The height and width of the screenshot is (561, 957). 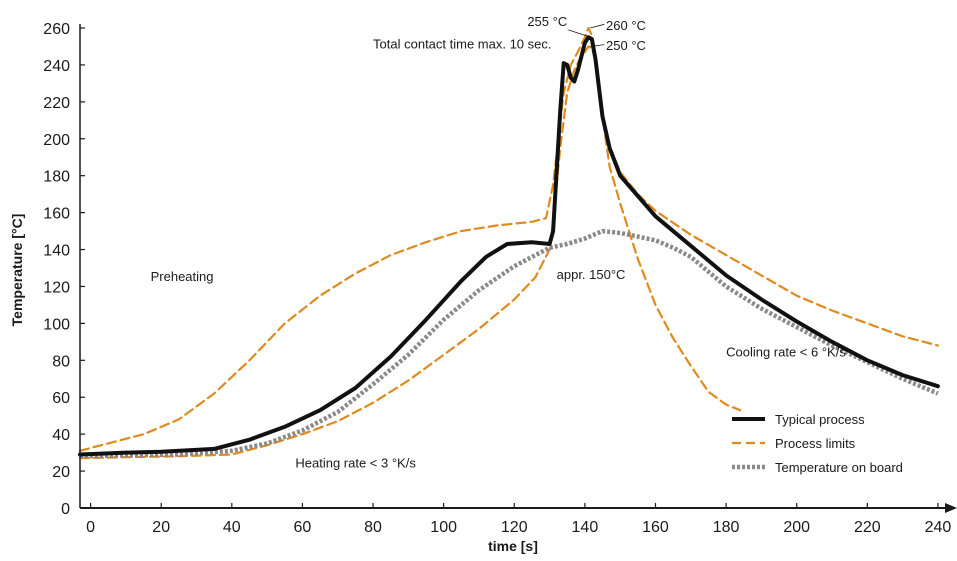 I want to click on x-tick-label: 160, so click(x=655, y=527).